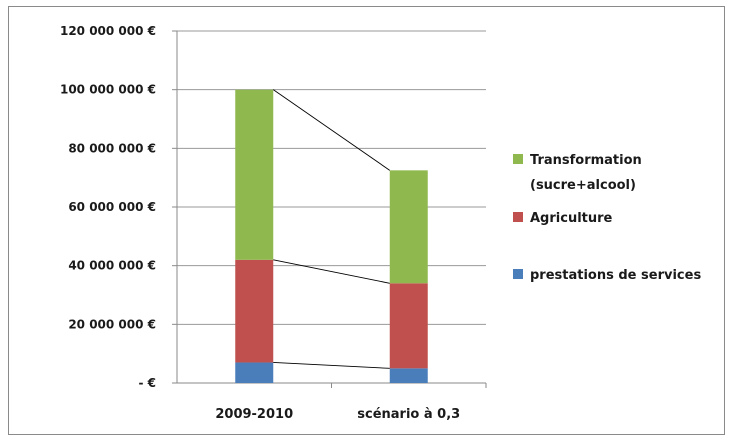 This screenshot has width=731, height=441. I want to click on y-tick-label: 20 000 000 €, so click(112, 324).